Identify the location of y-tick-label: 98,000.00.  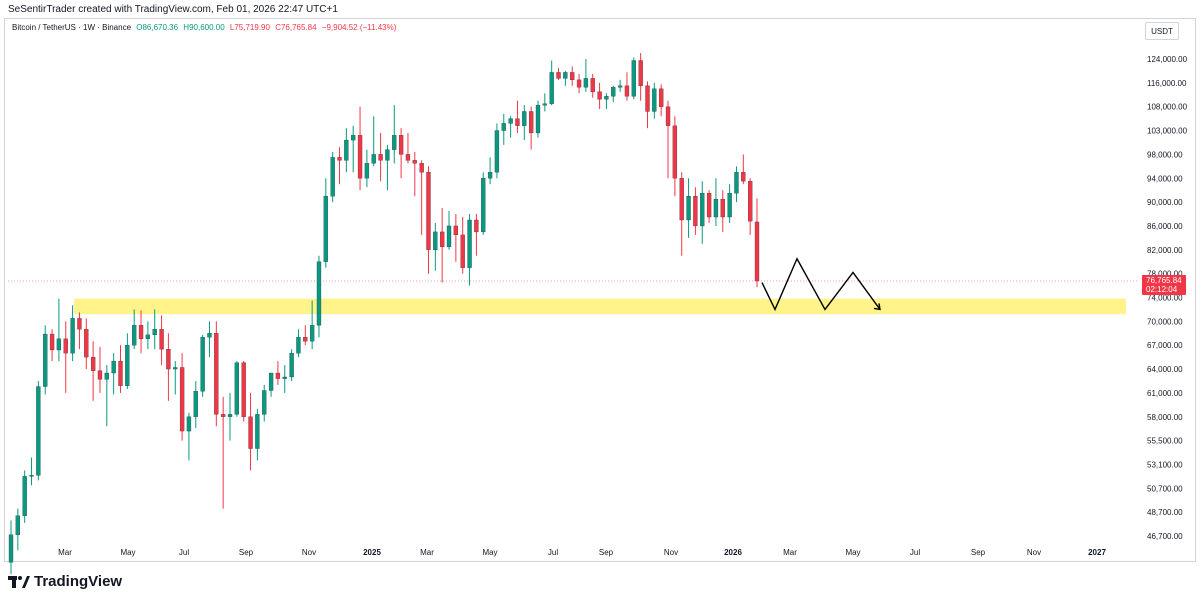
(1165, 154).